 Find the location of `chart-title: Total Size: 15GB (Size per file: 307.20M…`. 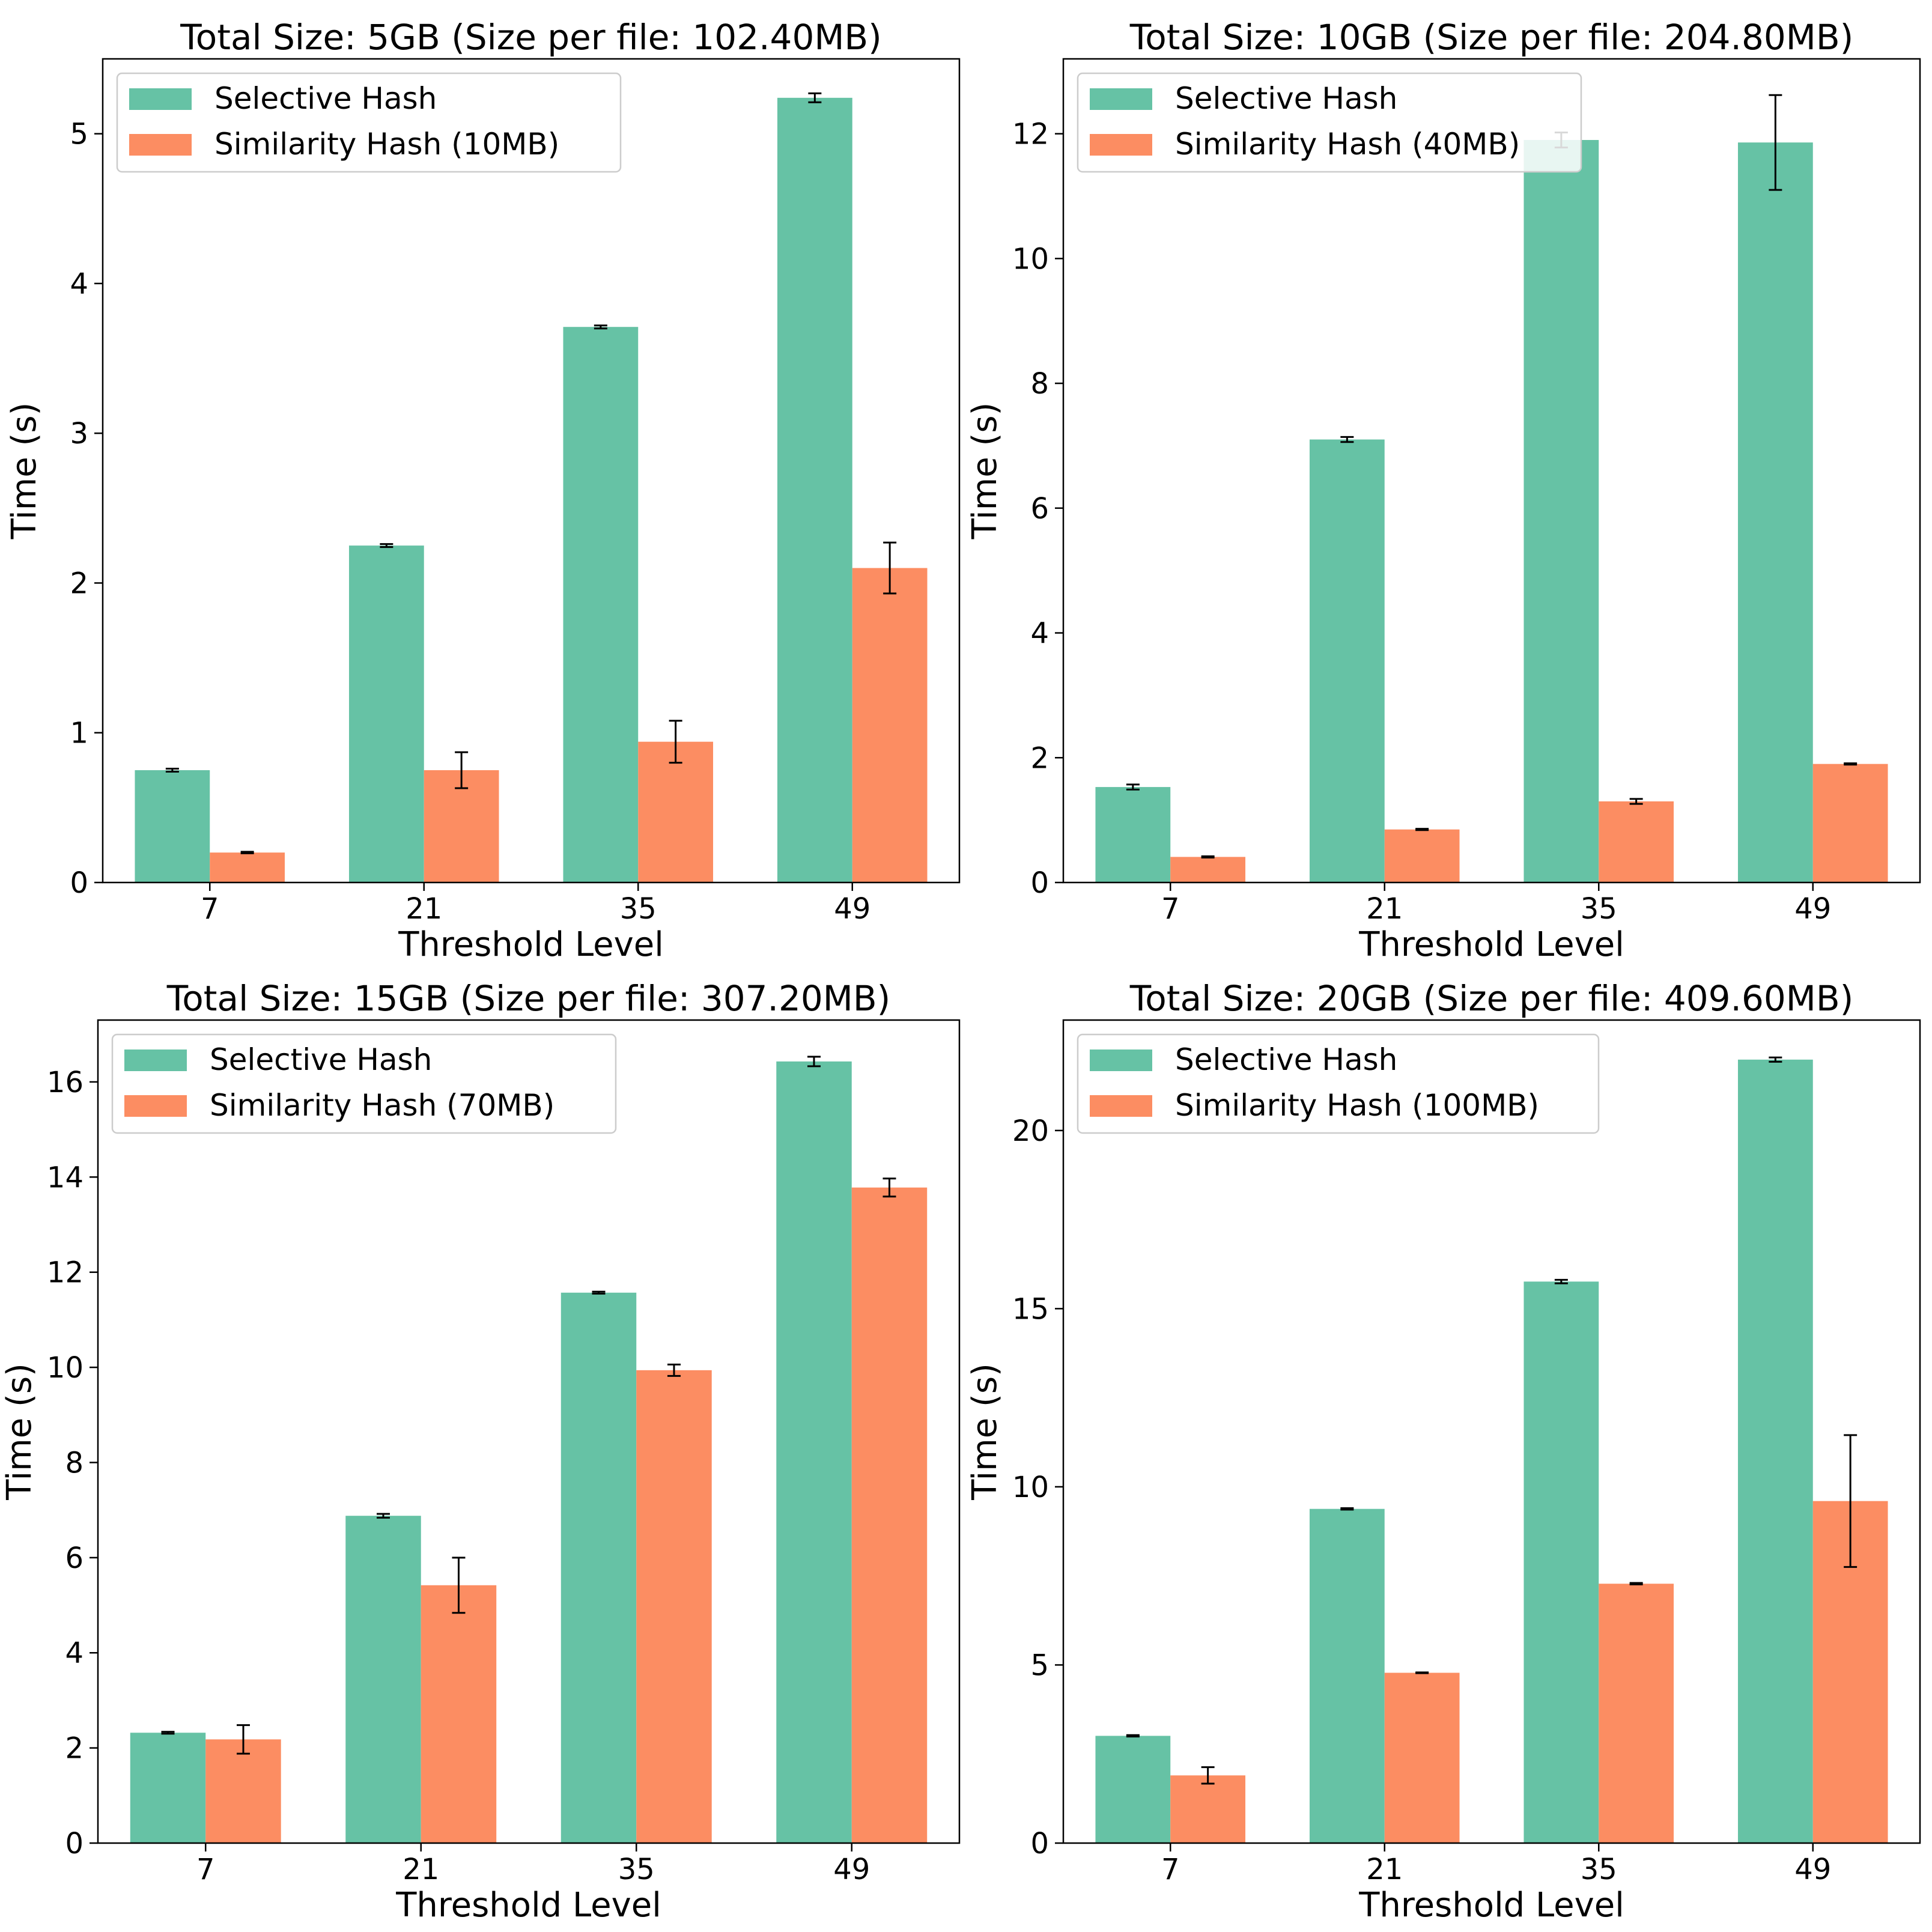

chart-title: Total Size: 15GB (Size per file: 307.20M… is located at coordinates (528, 998).